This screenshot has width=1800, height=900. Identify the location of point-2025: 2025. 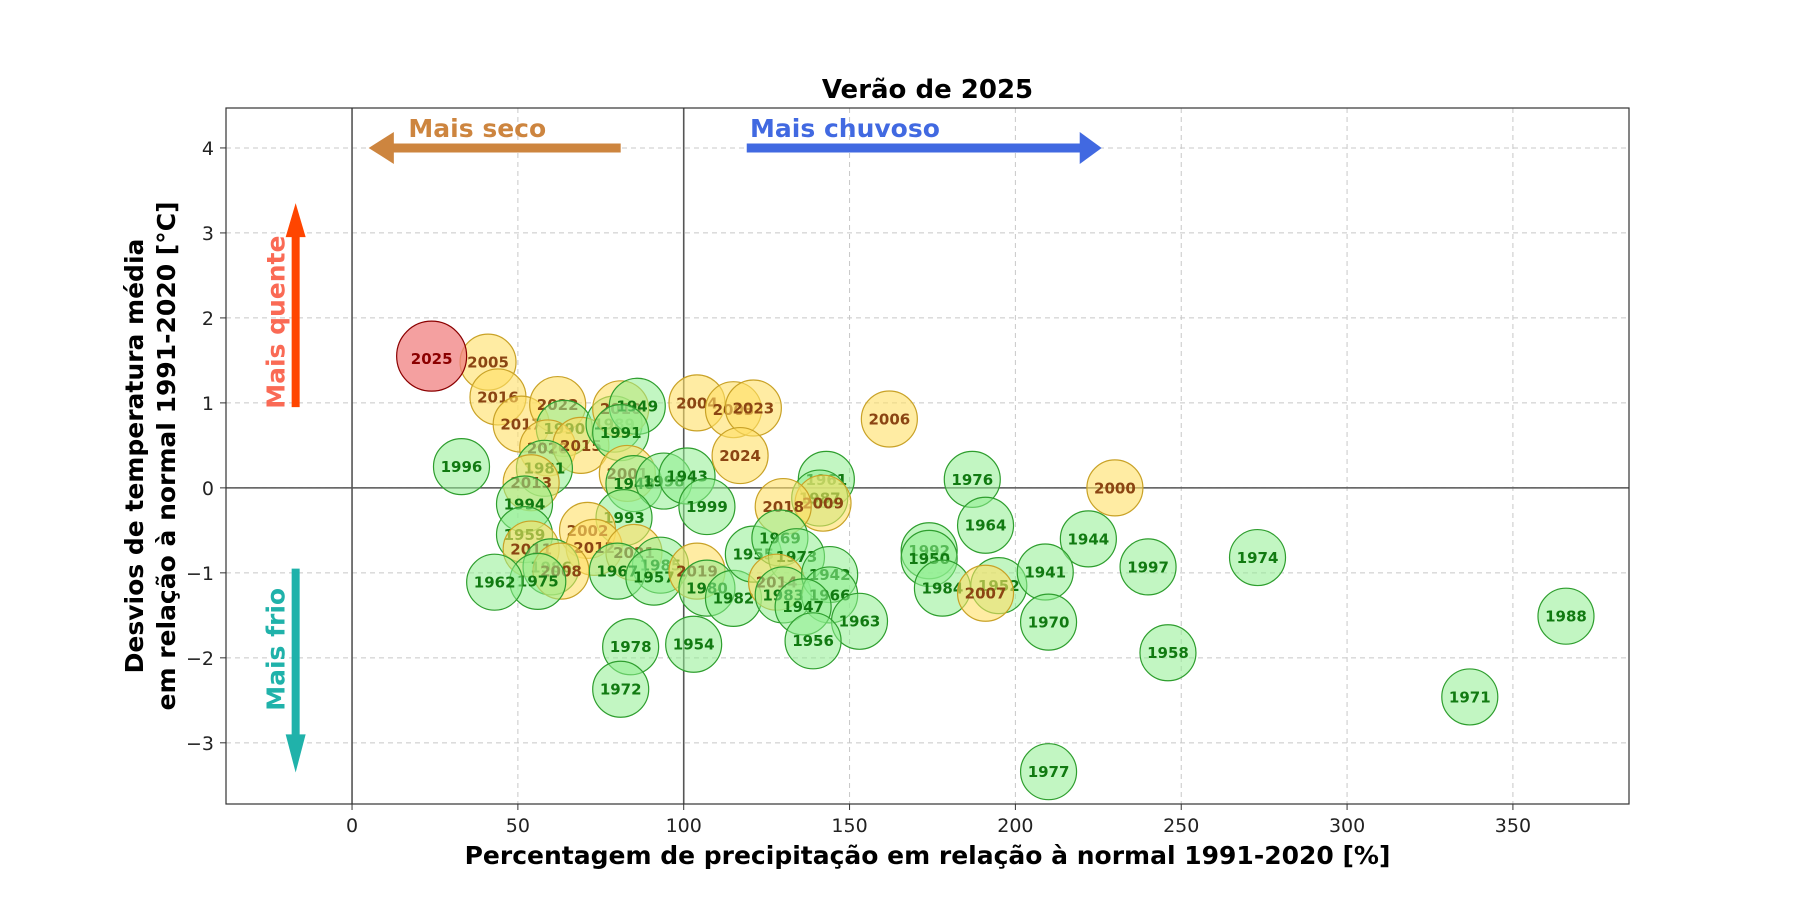
(432, 356).